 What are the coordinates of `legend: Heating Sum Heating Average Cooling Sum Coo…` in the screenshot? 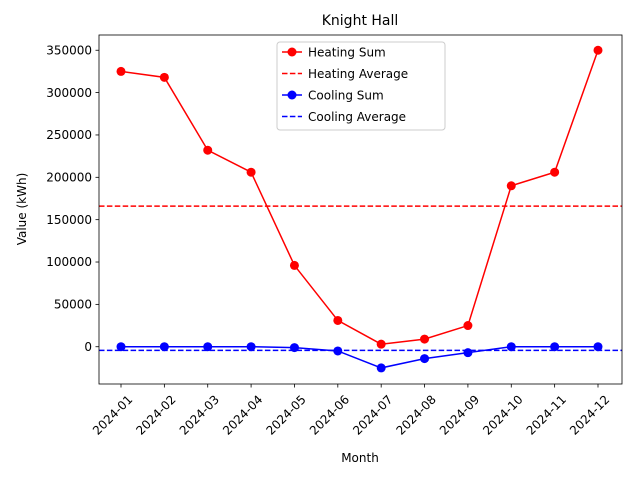 It's located at (361, 86).